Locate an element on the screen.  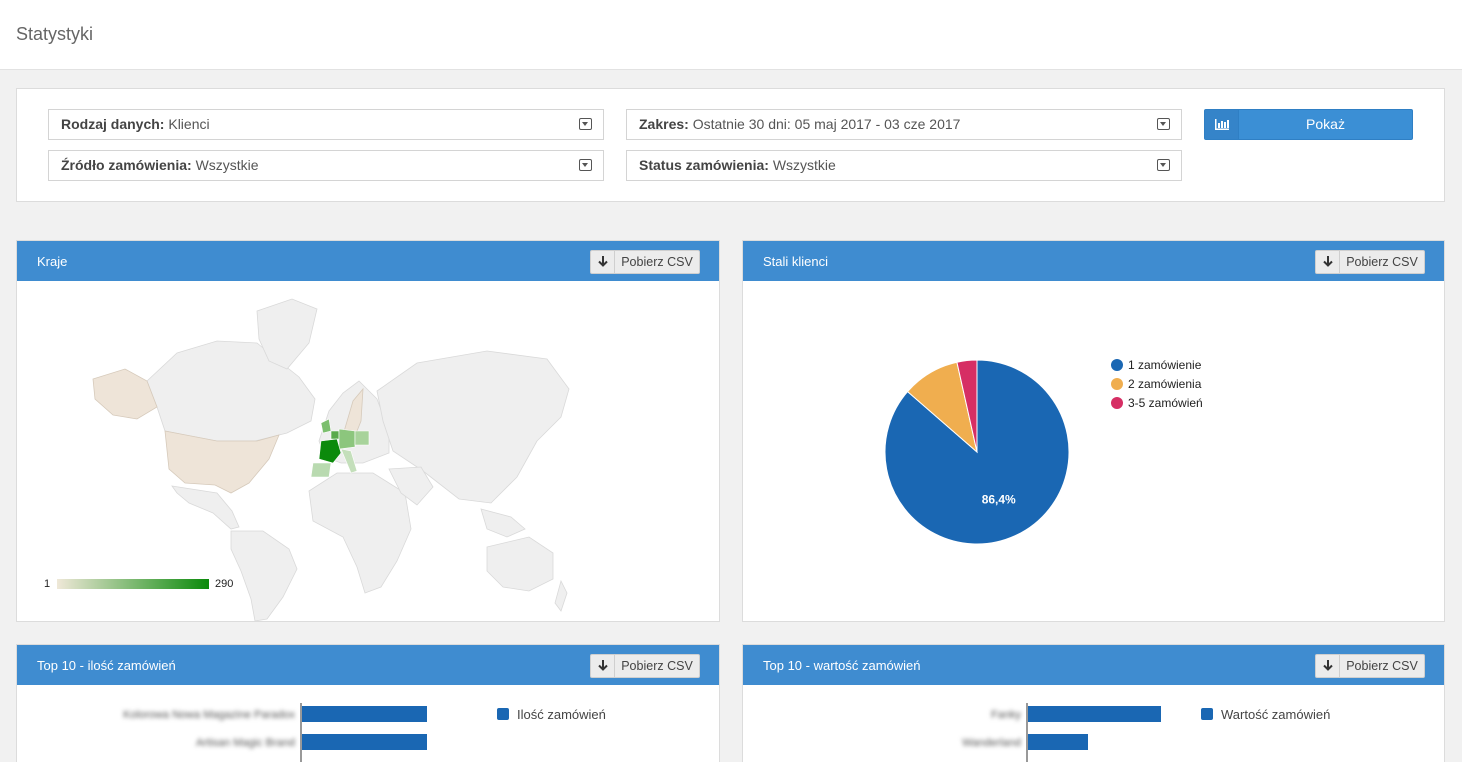
pie-chart: 86,4% is located at coordinates (977, 452).